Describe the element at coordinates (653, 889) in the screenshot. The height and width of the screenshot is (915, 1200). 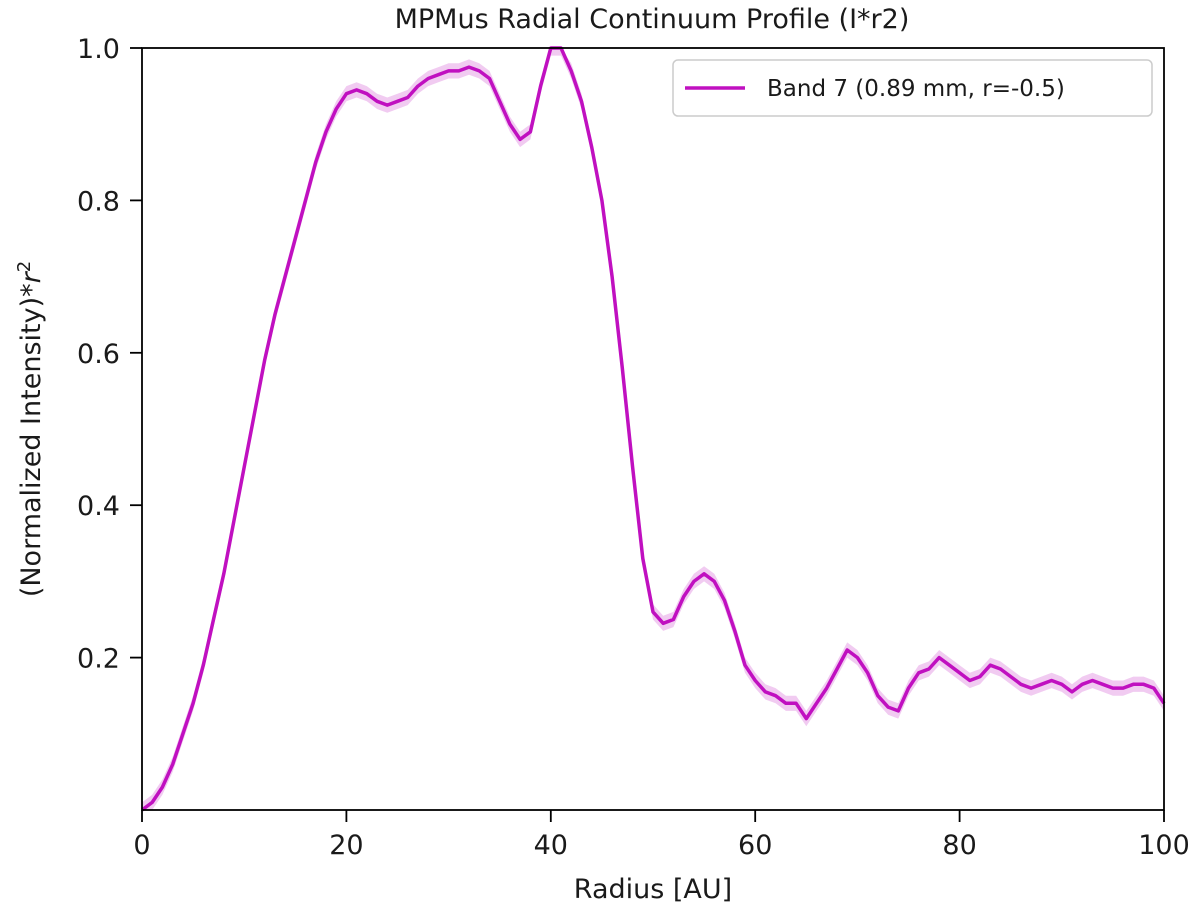
I see `x-axis-title: Radius [AU]` at that location.